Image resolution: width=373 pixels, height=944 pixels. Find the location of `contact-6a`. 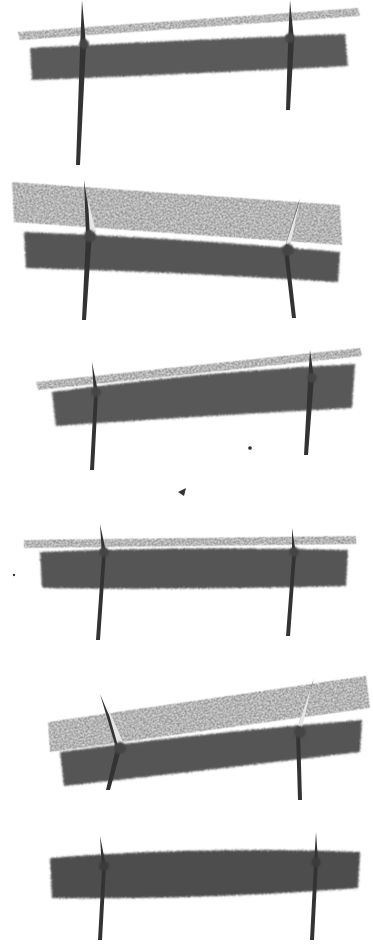

contact-6a is located at coordinates (104, 866).